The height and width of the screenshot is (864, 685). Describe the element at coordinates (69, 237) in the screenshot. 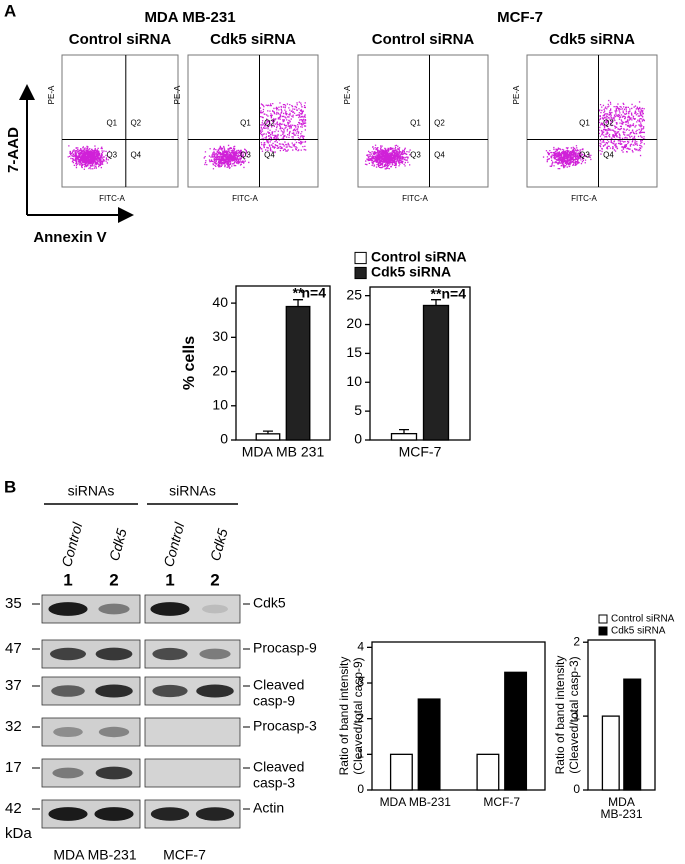

I see `flow-x-label: Annexin V` at that location.